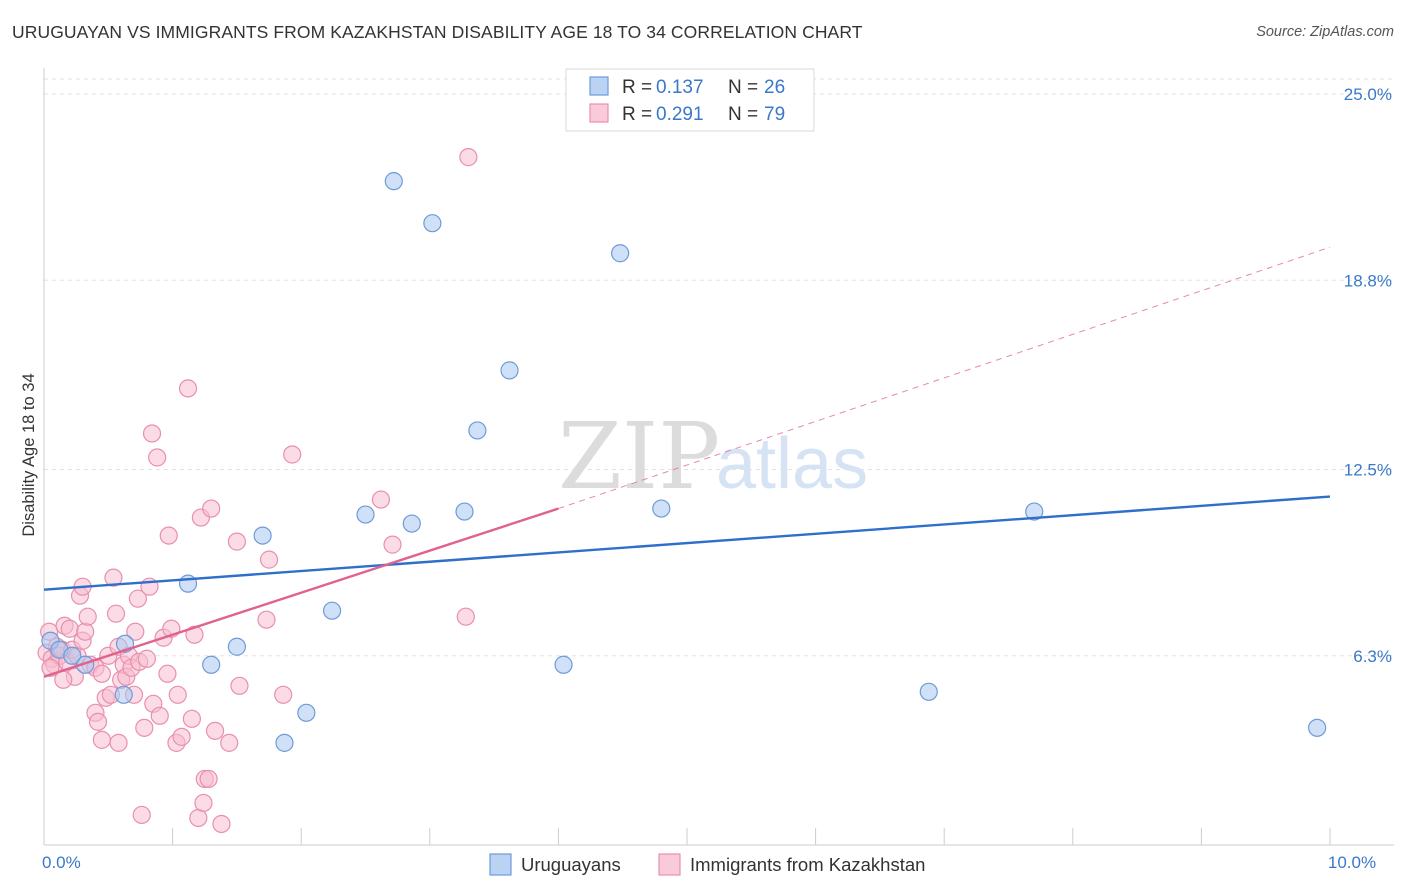 The width and height of the screenshot is (1406, 892). I want to click on y-axis-label: Disability Age 18 to 34, so click(29, 454).